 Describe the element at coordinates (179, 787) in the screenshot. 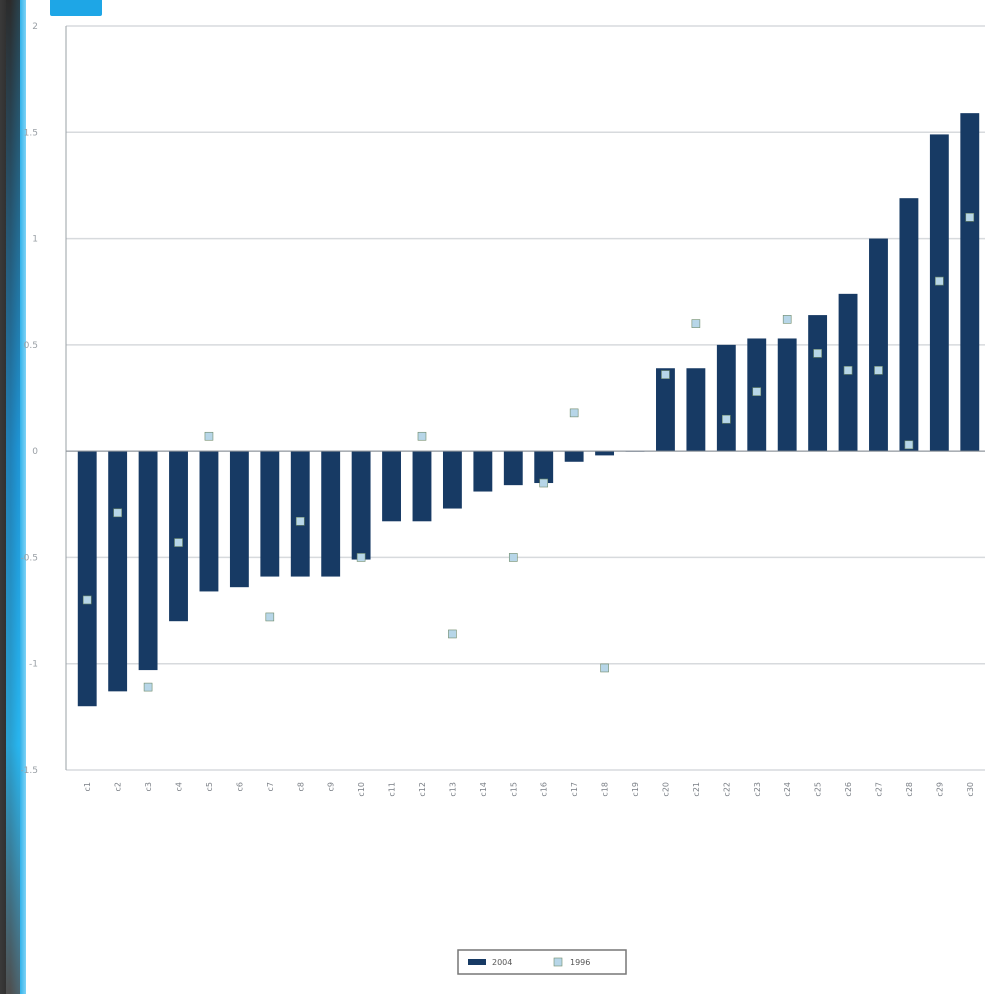

I see `category-label: c4` at that location.